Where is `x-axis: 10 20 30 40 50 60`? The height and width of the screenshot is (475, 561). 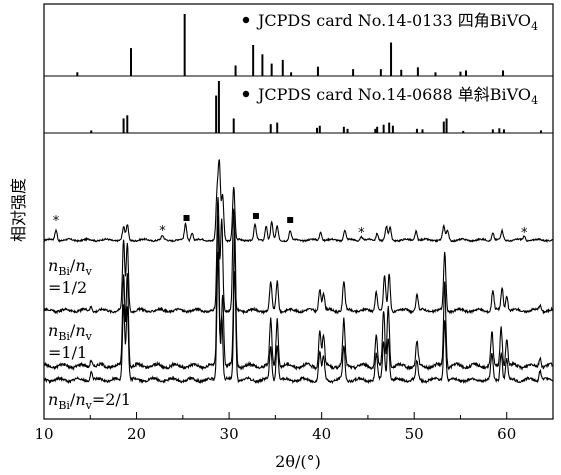
x-axis: 10 20 30 40 50 60 is located at coordinates (294, 427).